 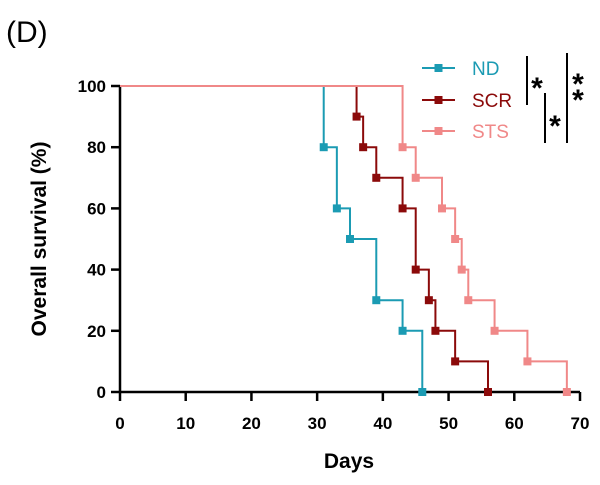 What do you see at coordinates (96, 208) in the screenshot?
I see `y-tick-label: 60` at bounding box center [96, 208].